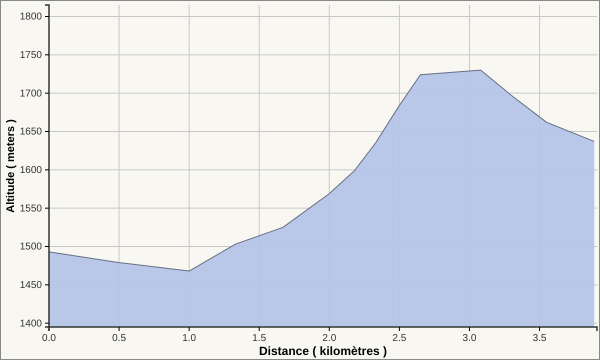 This screenshot has width=600, height=360. Describe the element at coordinates (31, 56) in the screenshot. I see `y-tick-label: 1750` at that location.